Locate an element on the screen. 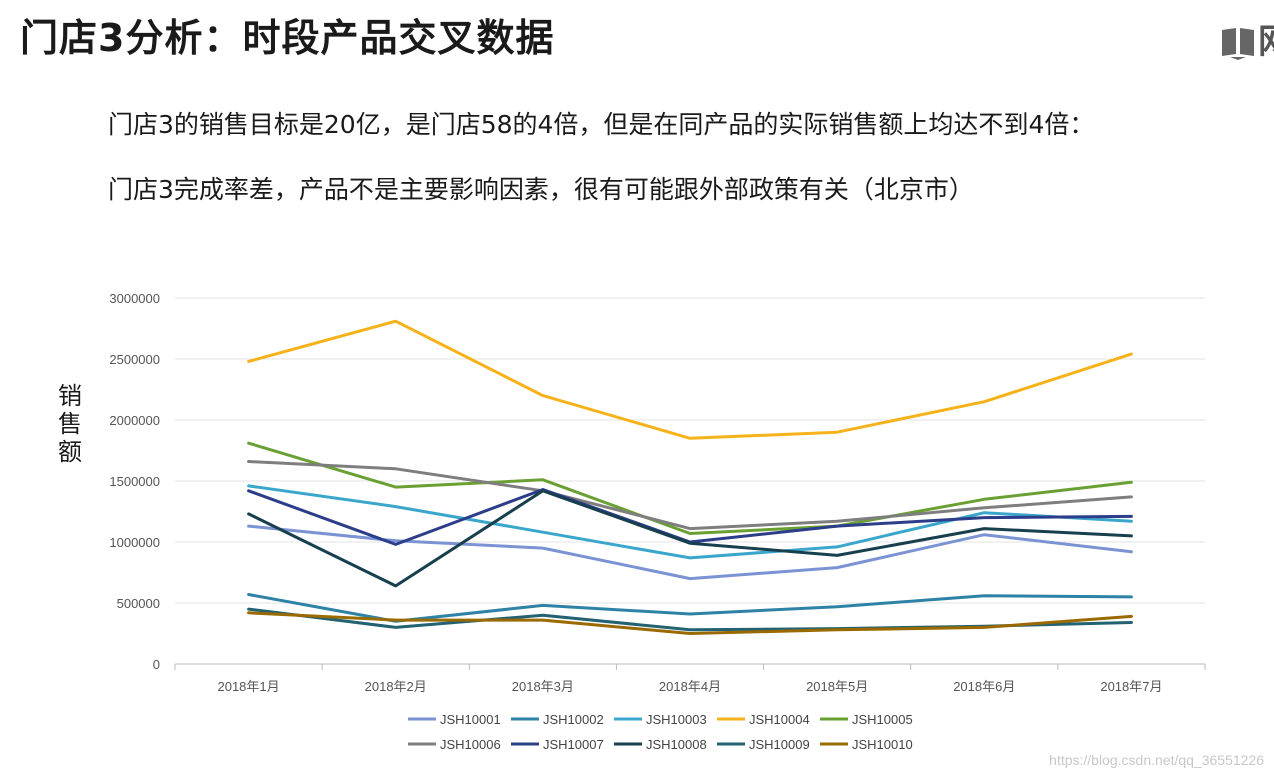  series-line-jsh10010 is located at coordinates (690, 623).